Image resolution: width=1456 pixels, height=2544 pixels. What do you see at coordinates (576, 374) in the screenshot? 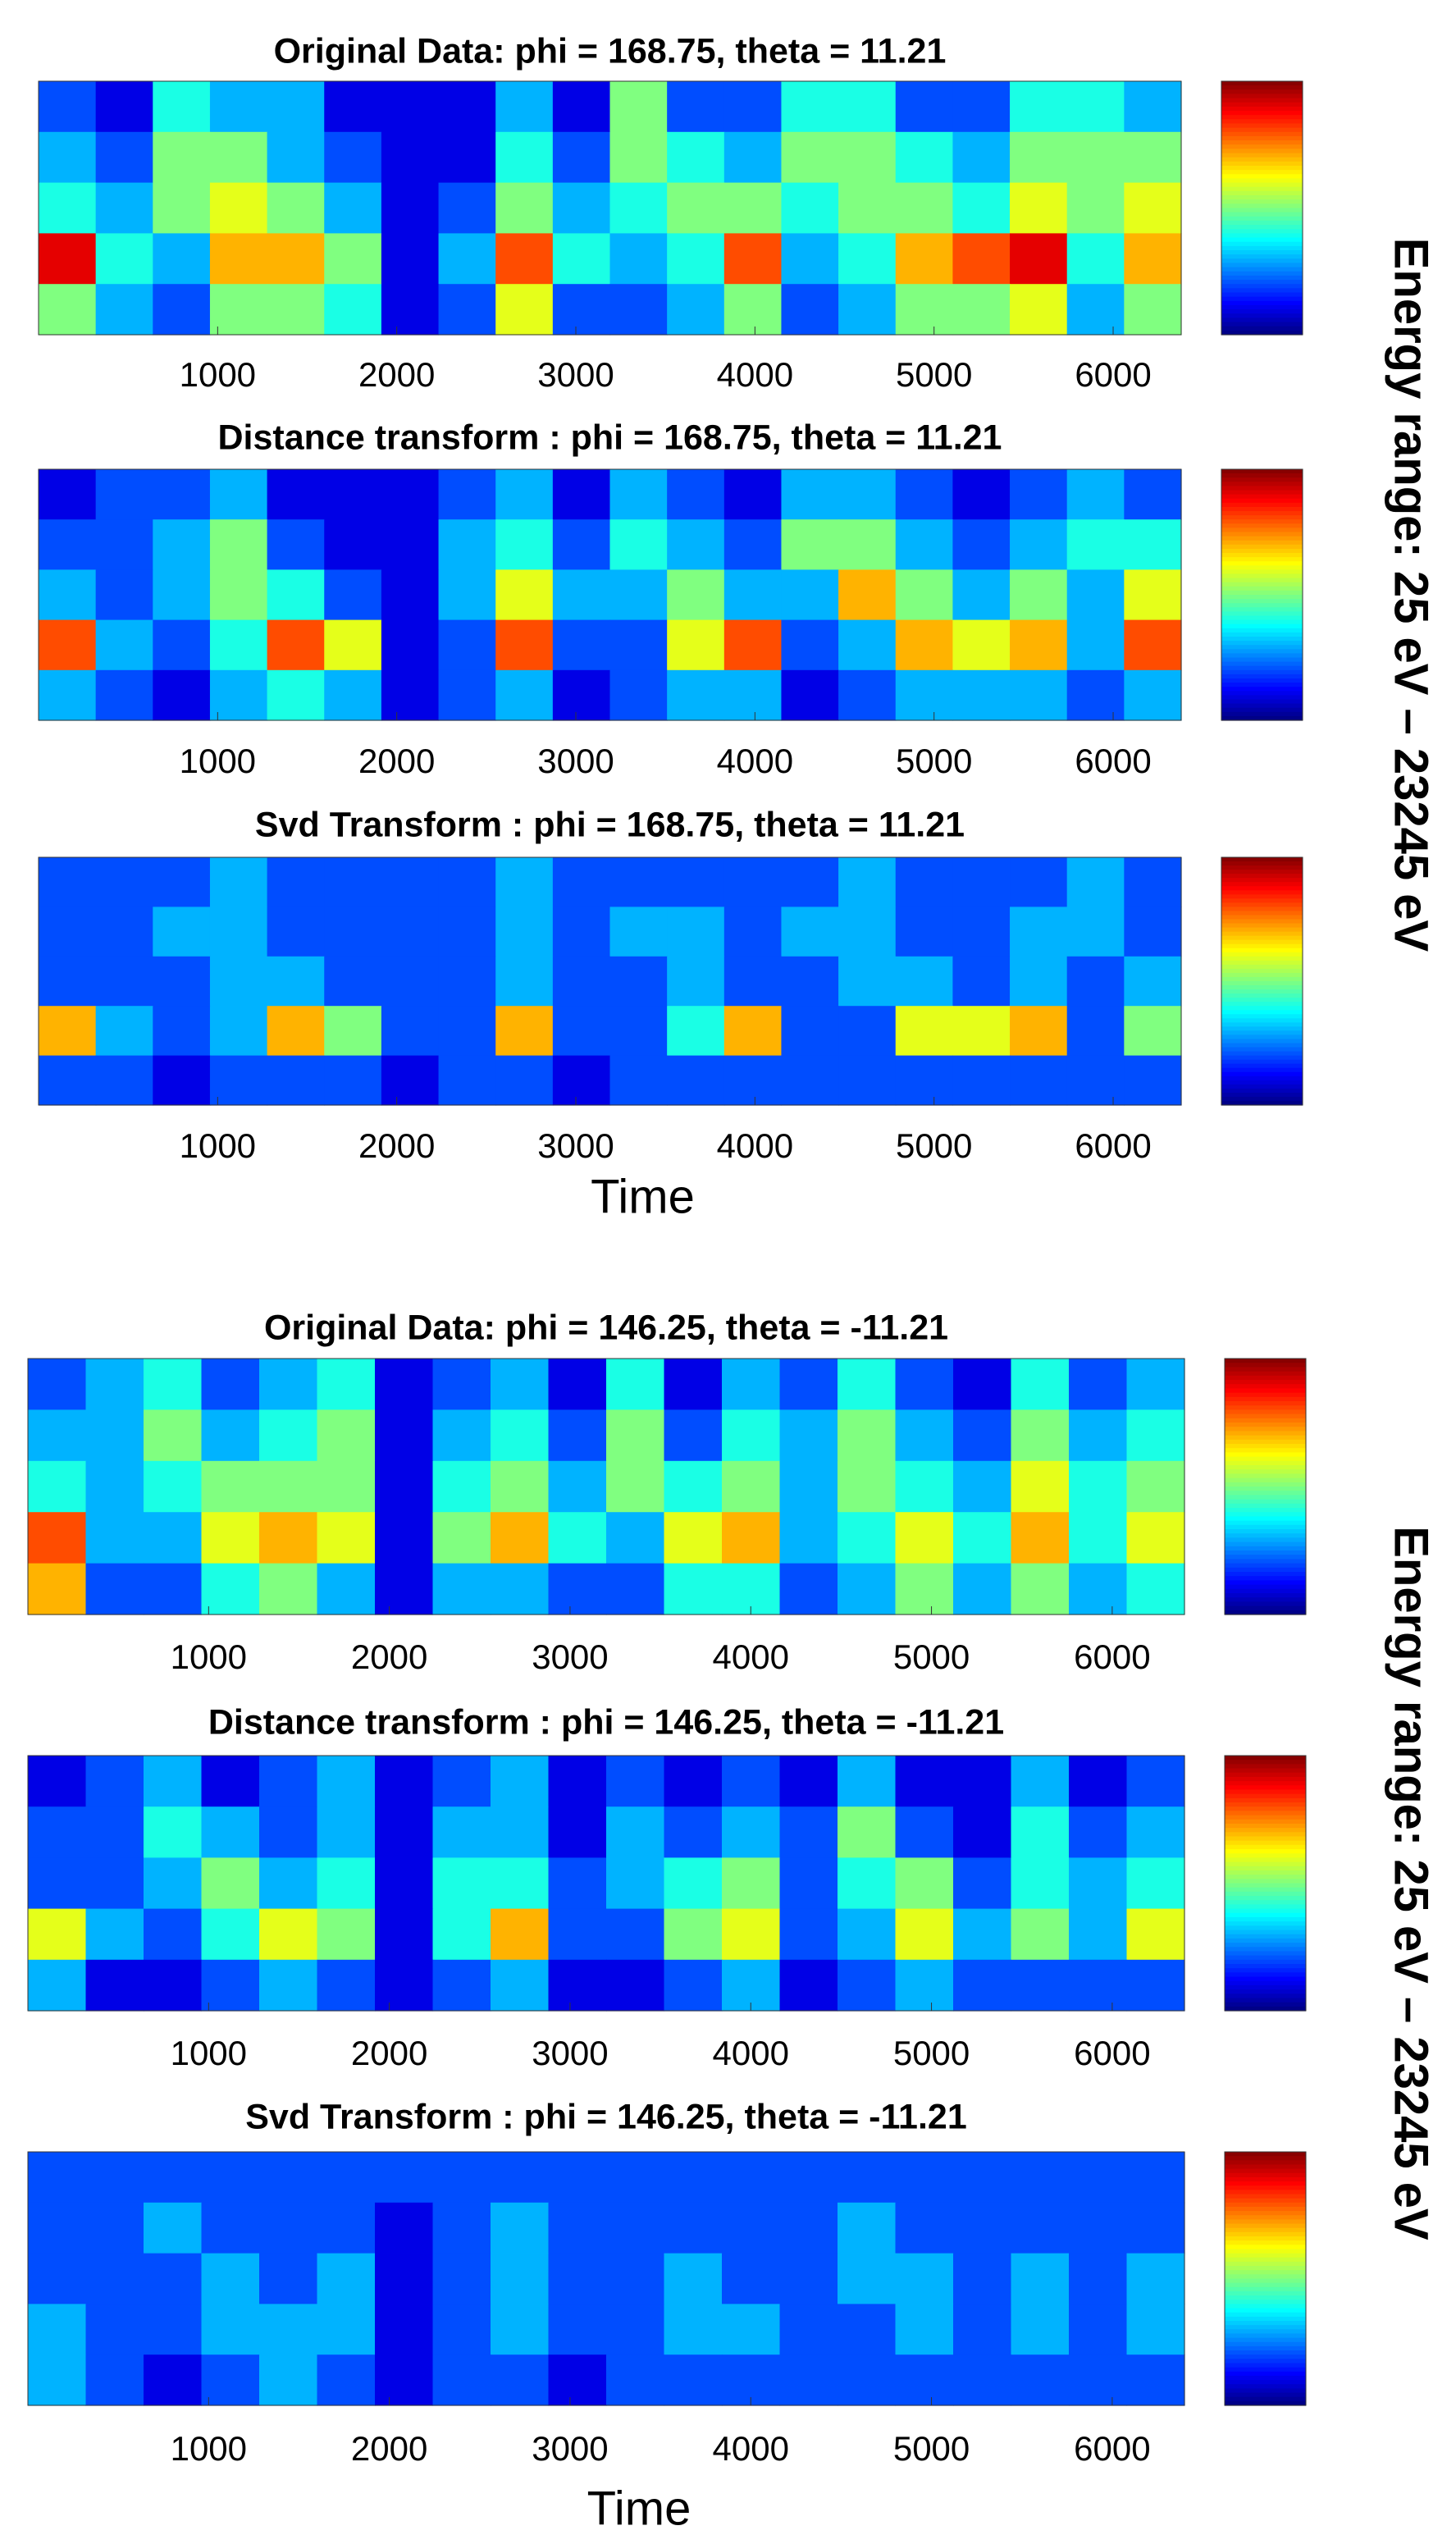
I see `x-tick-label: 3000` at bounding box center [576, 374].